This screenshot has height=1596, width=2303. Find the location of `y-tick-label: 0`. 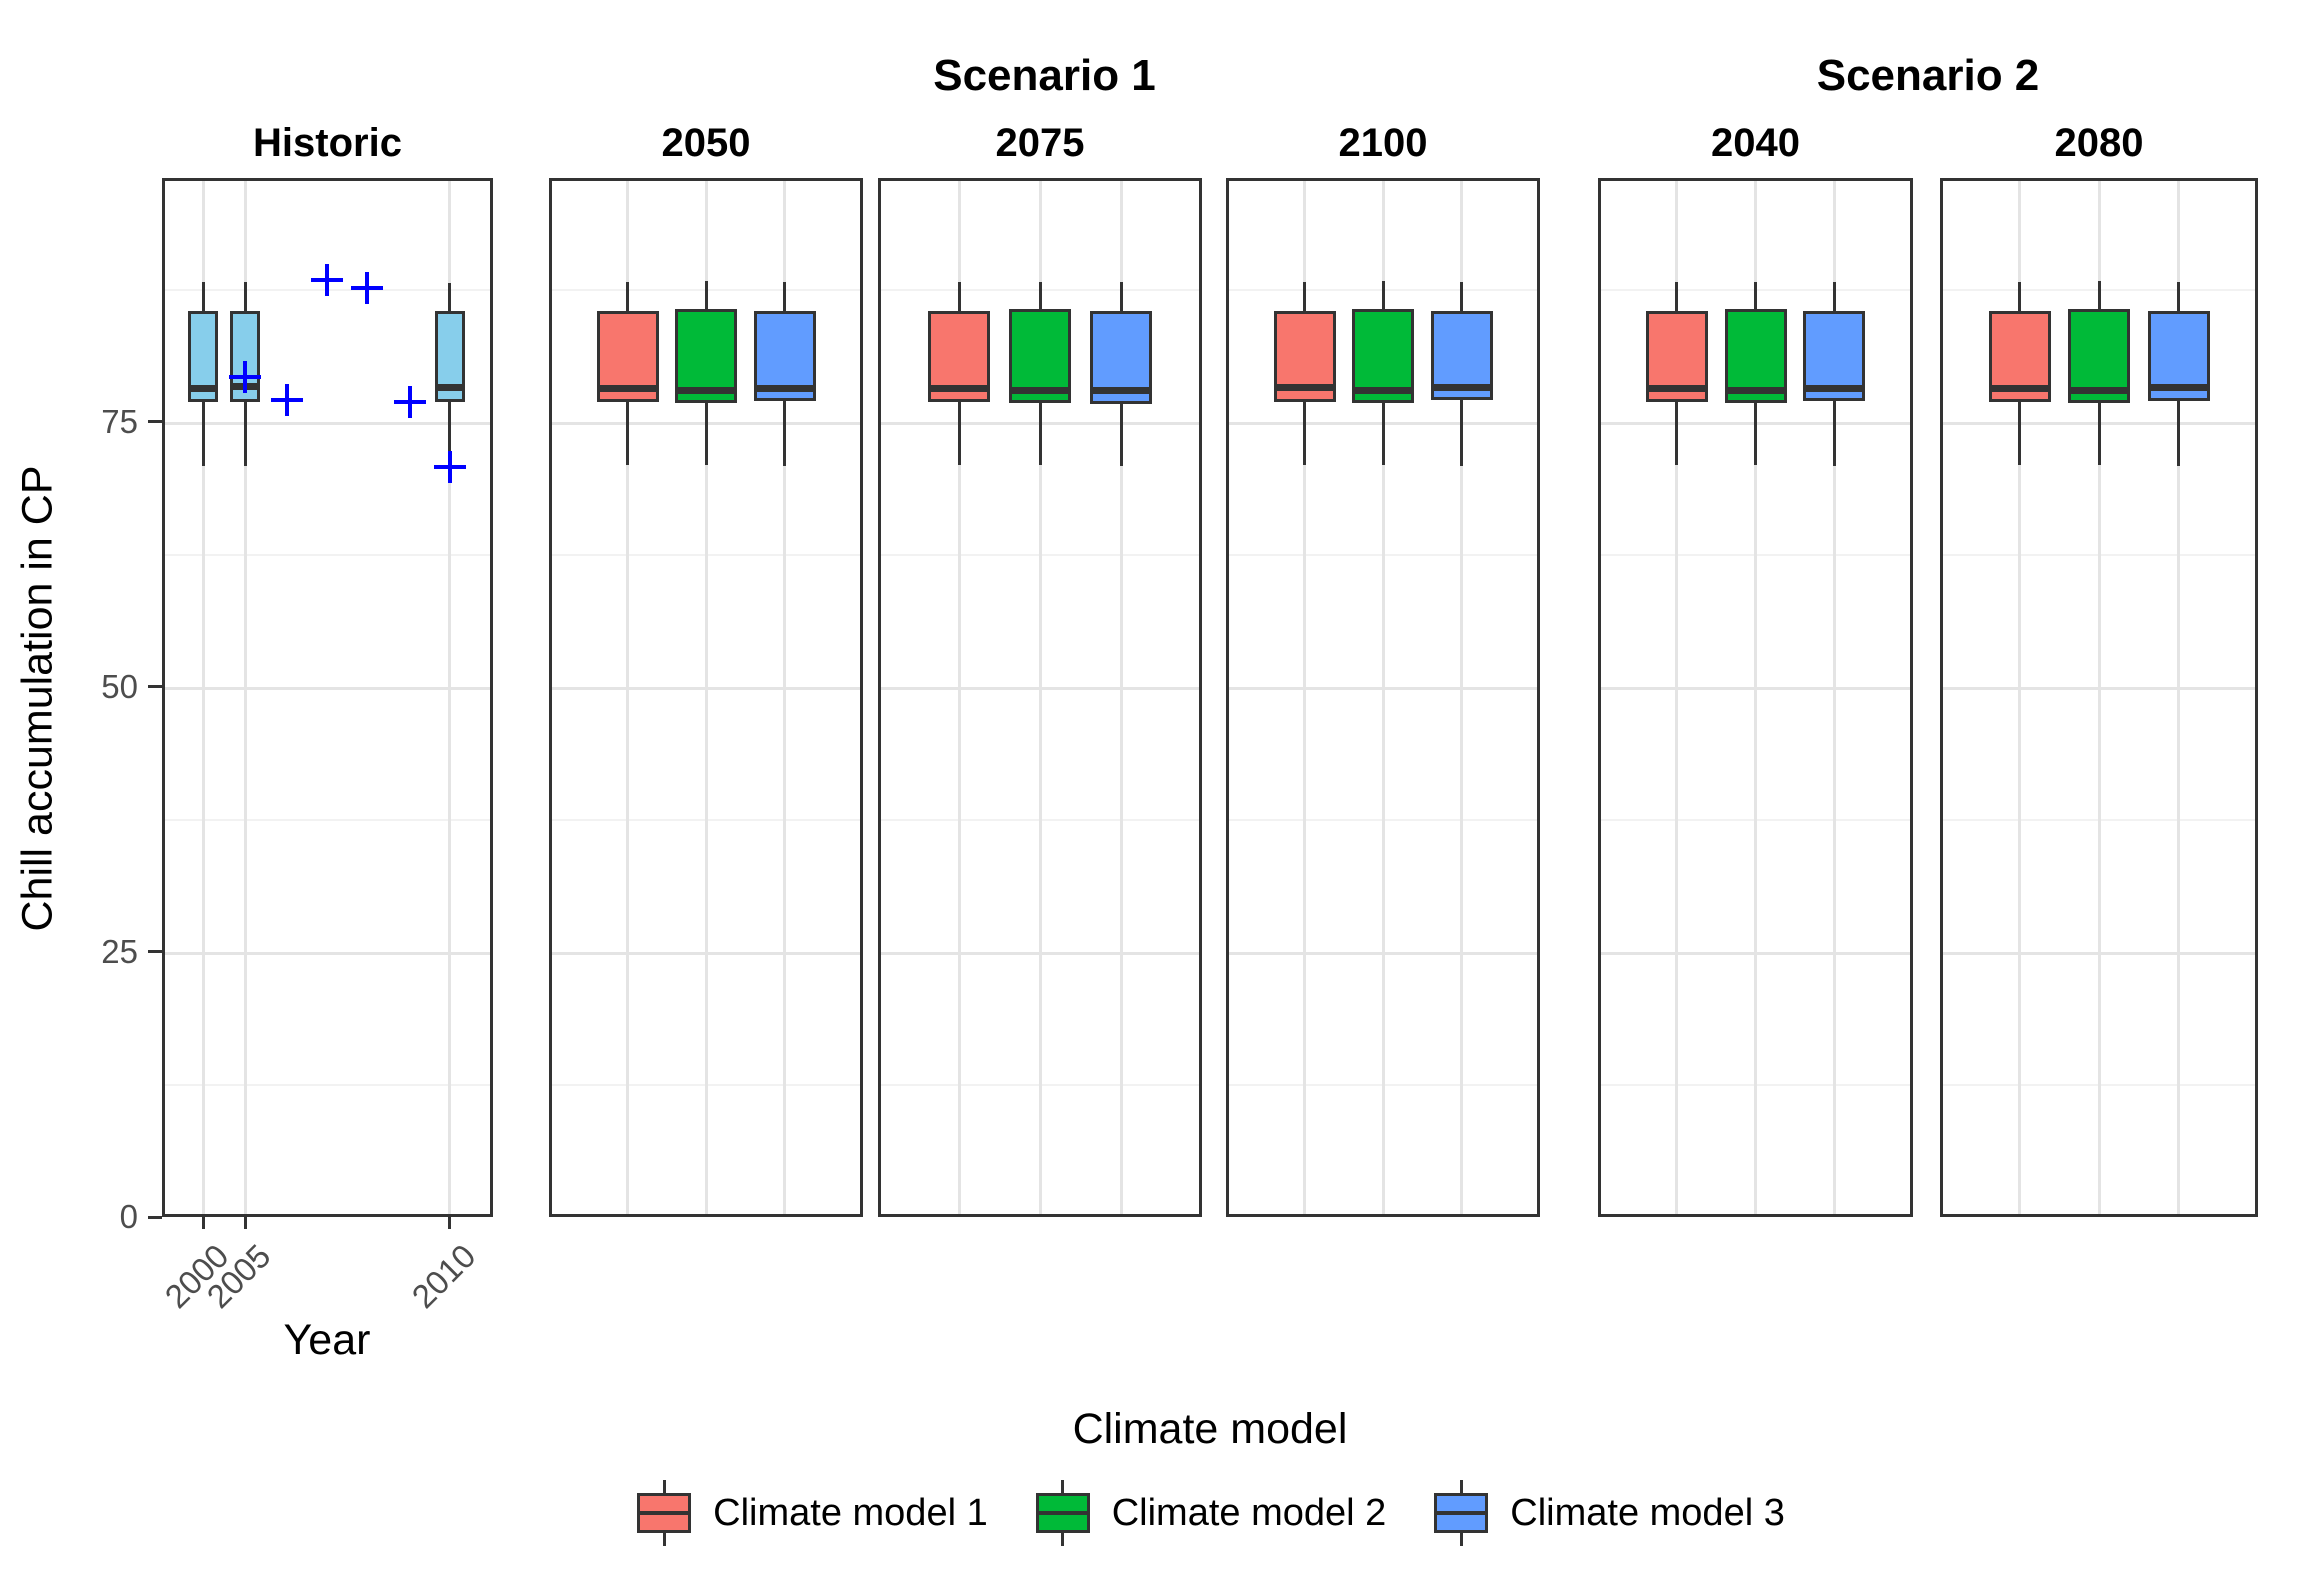

y-tick-label: 0 is located at coordinates (128, 1216).